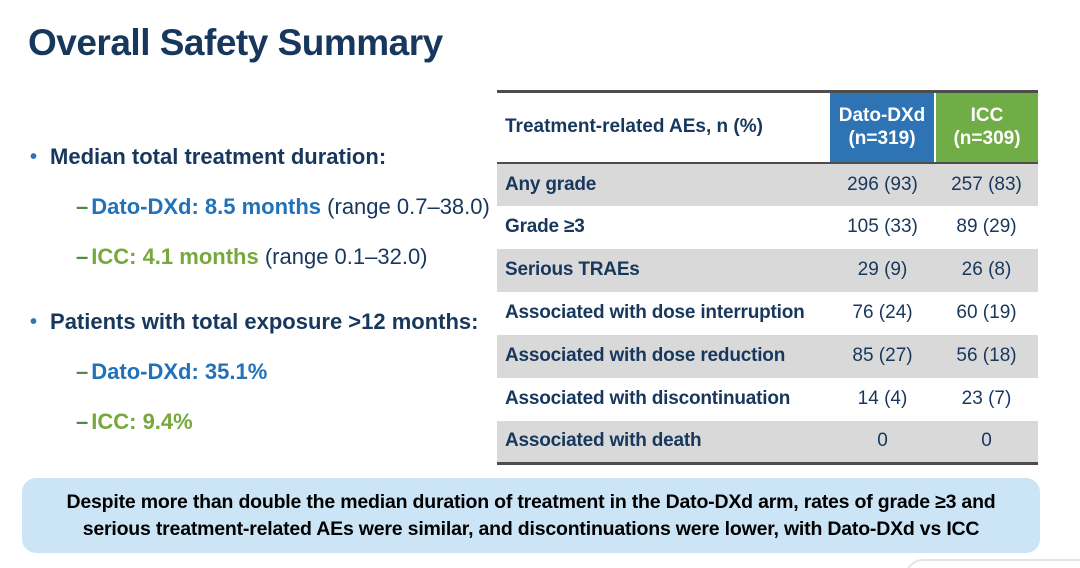  I want to click on row-dato-value: 29 (9), so click(882, 269).